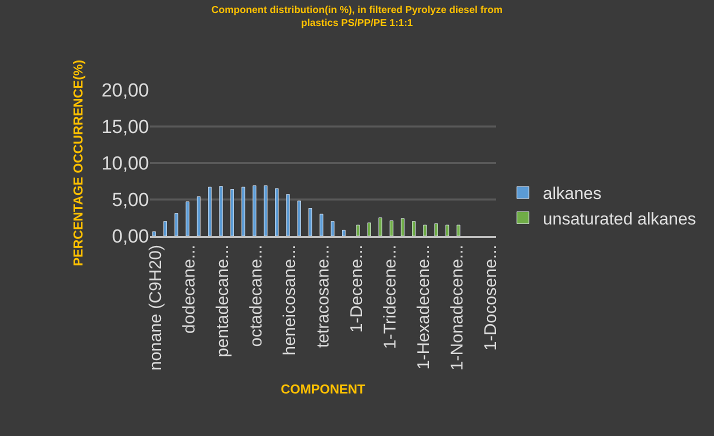 This screenshot has width=714, height=436. I want to click on x-tick-label: nonane (C9H20), so click(156, 307).